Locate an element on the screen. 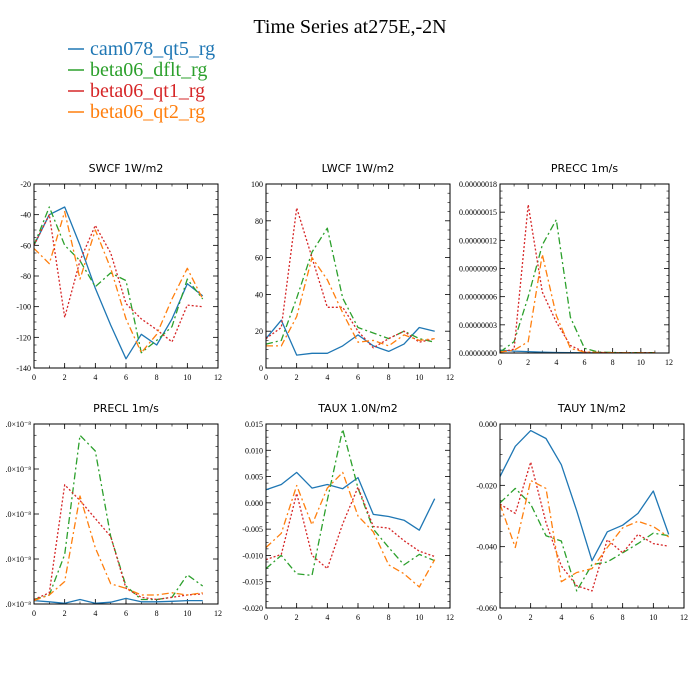  y-tick-label: 0.005 is located at coordinates (254, 477).